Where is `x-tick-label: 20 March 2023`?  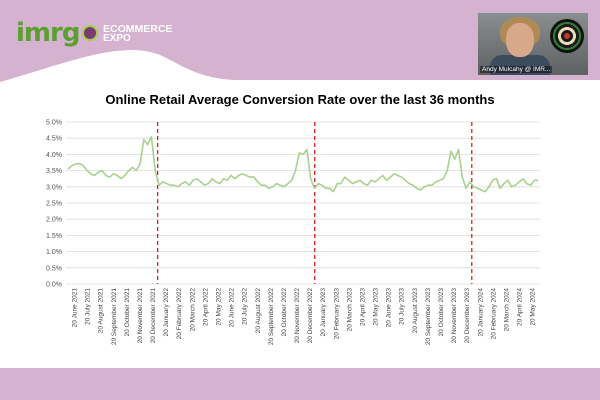
x-tick-label: 20 March 2023 is located at coordinates (349, 310).